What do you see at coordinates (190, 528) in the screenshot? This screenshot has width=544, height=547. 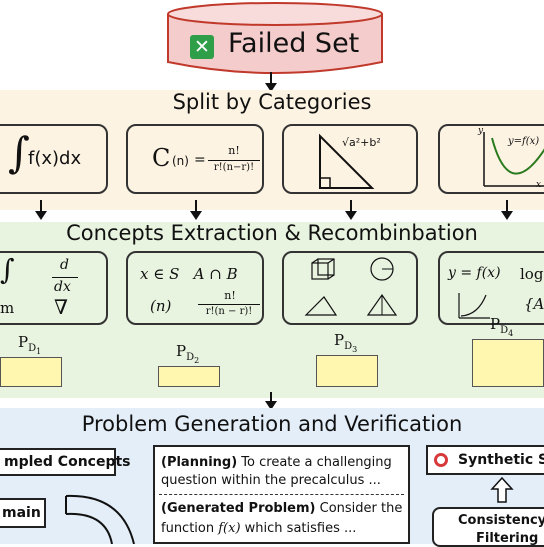 I see `generated-text-2a: function` at bounding box center [190, 528].